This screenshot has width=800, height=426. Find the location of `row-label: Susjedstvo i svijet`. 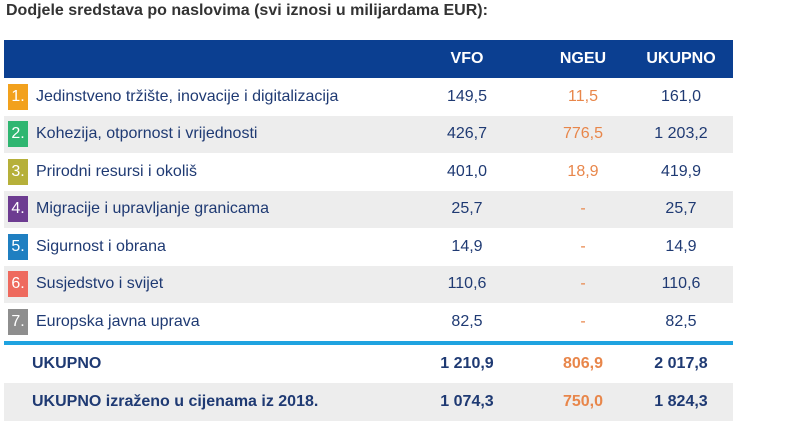

row-label: Susjedstvo i svijet is located at coordinates (100, 284).